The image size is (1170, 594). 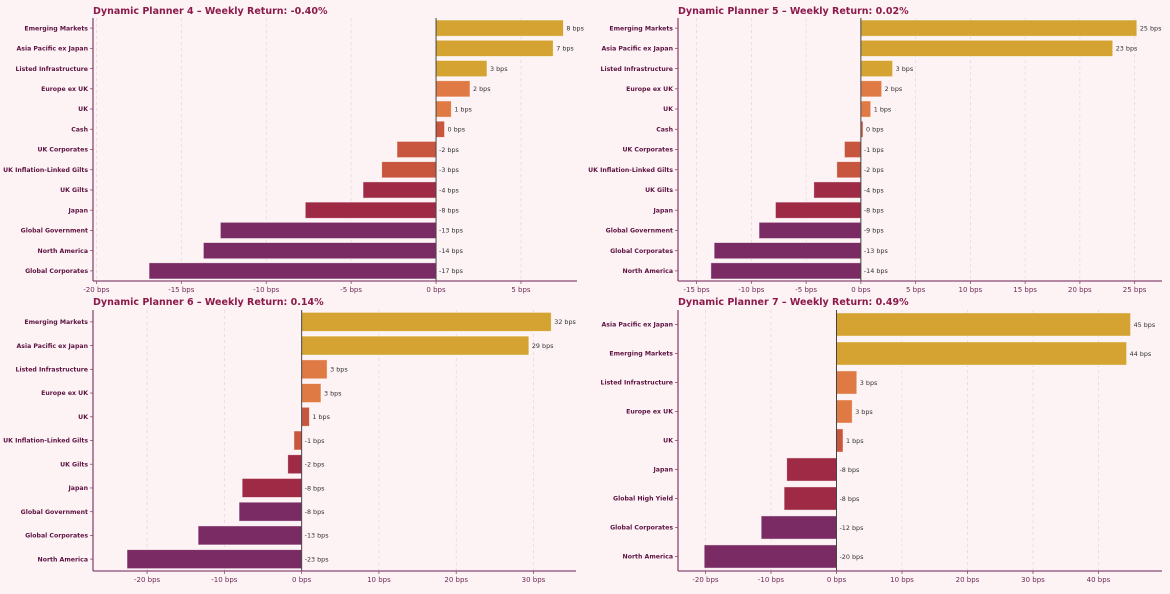 I want to click on chart-title: Dynamic Planner 6 – Weekly Return: 0.14%, so click(x=208, y=302).